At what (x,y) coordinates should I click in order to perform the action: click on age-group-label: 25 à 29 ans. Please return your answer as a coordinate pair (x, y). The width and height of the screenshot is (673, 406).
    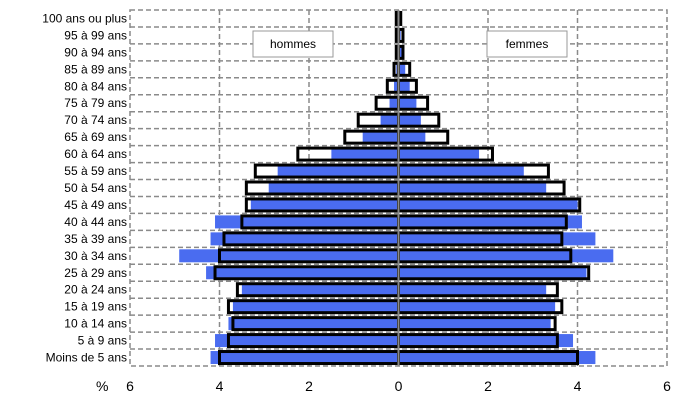
    Looking at the image, I should click on (95, 273).